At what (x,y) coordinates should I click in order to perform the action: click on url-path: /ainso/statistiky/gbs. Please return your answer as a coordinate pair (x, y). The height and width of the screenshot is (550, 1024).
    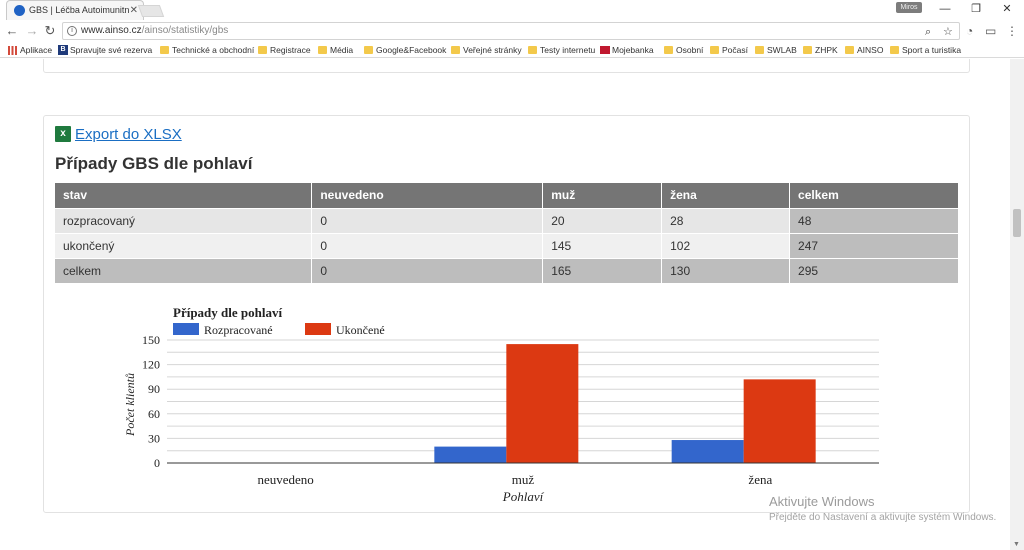
    Looking at the image, I should click on (185, 30).